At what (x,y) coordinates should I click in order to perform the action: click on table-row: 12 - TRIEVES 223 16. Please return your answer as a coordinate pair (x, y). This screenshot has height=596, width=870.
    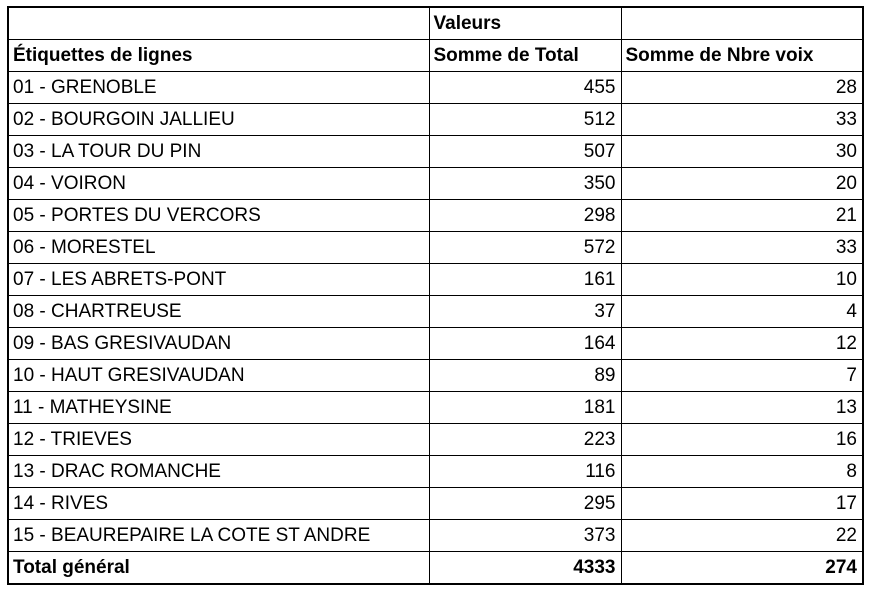
    Looking at the image, I should click on (435, 439).